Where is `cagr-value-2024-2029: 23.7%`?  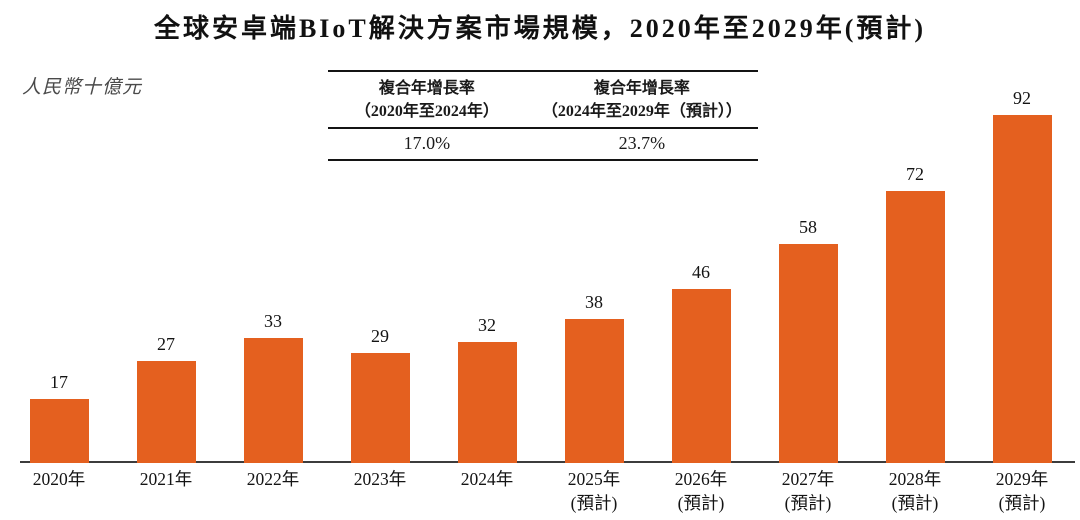
cagr-value-2024-2029: 23.7% is located at coordinates (642, 143).